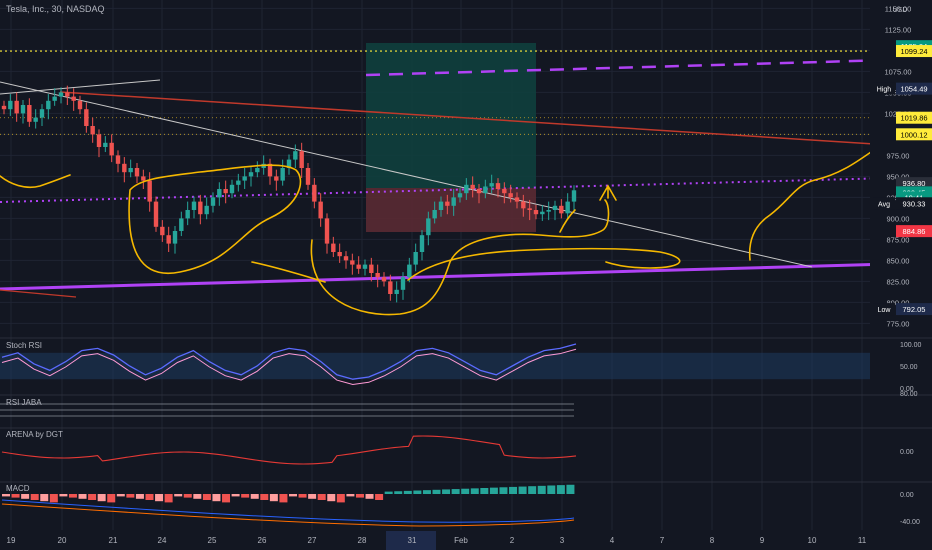 The width and height of the screenshot is (932, 550). What do you see at coordinates (62, 540) in the screenshot?
I see `time-label: 20` at bounding box center [62, 540].